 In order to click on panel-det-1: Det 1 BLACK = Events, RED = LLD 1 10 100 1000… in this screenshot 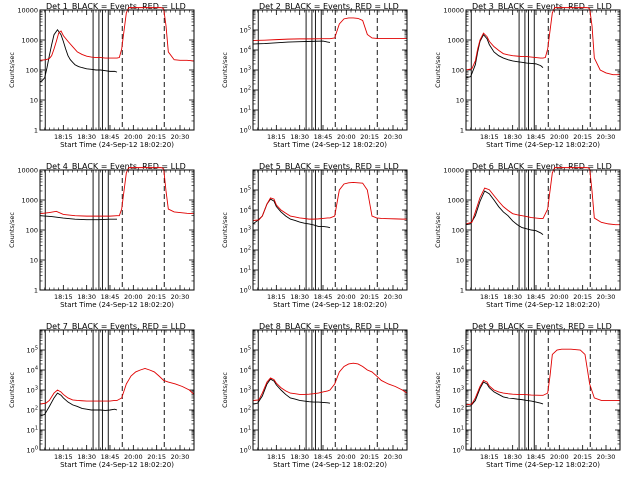, I will do `click(101, 75)`.